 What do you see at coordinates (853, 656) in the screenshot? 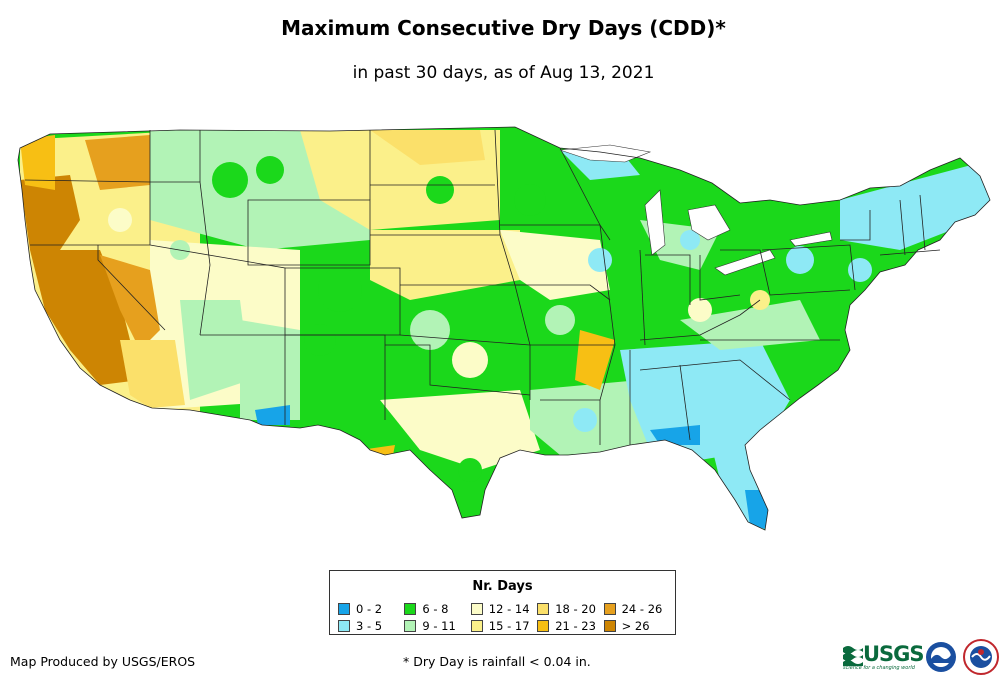
I see `usgs-wave-icon` at bounding box center [853, 656].